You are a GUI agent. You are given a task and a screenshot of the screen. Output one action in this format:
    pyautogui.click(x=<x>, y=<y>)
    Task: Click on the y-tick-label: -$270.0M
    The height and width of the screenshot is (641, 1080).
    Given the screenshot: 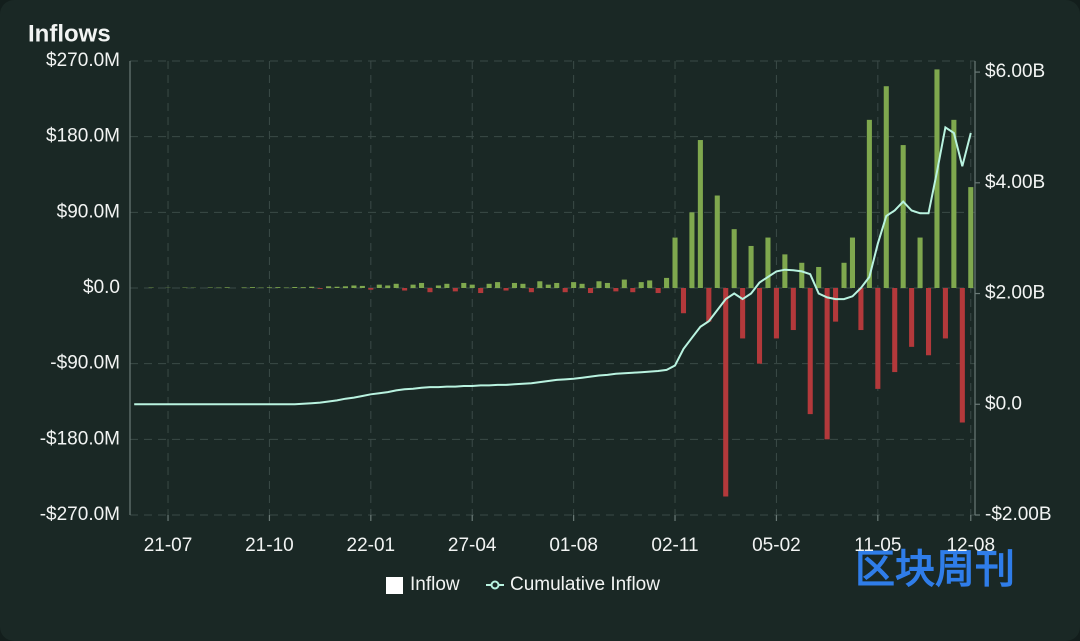 What is the action you would take?
    pyautogui.click(x=80, y=514)
    